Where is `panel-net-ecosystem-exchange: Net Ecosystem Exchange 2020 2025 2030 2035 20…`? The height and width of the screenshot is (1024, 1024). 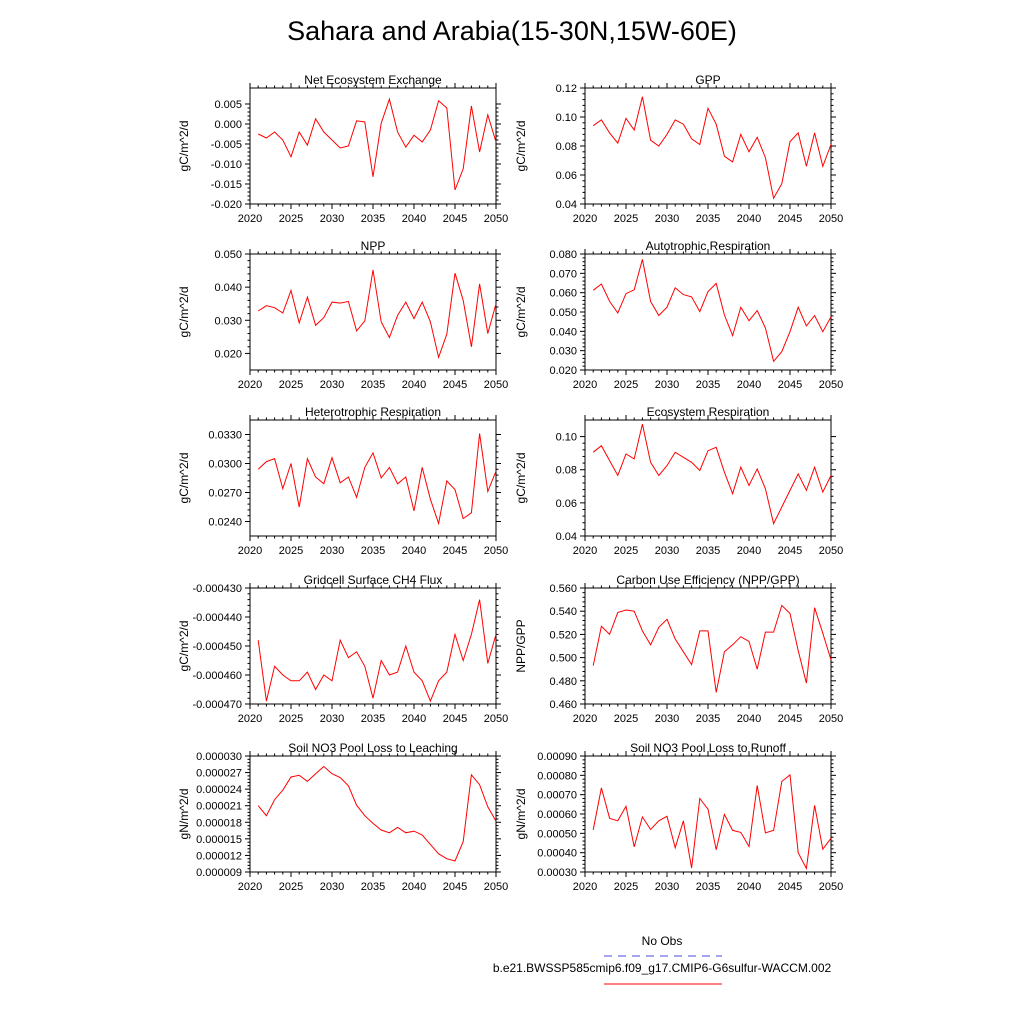
panel-net-ecosystem-exchange: Net Ecosystem Exchange 2020 2025 2030 2035 20… is located at coordinates (342, 149).